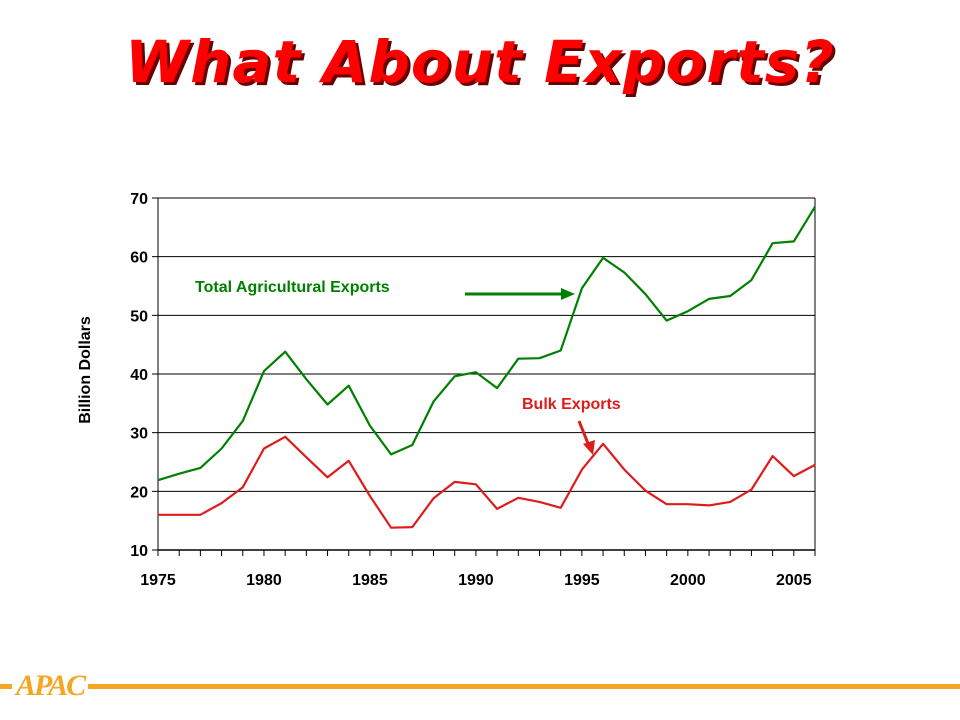 This screenshot has width=960, height=720. Describe the element at coordinates (139, 551) in the screenshot. I see `y-tick-label: 10` at that location.